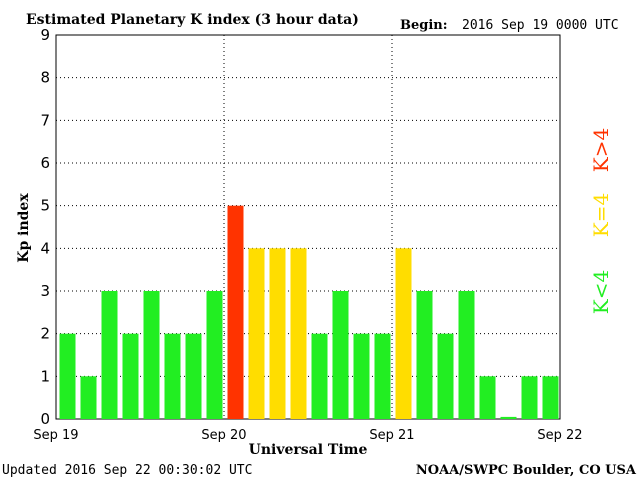  What do you see at coordinates (45, 35) in the screenshot?
I see `y-tick-label: 9` at bounding box center [45, 35].